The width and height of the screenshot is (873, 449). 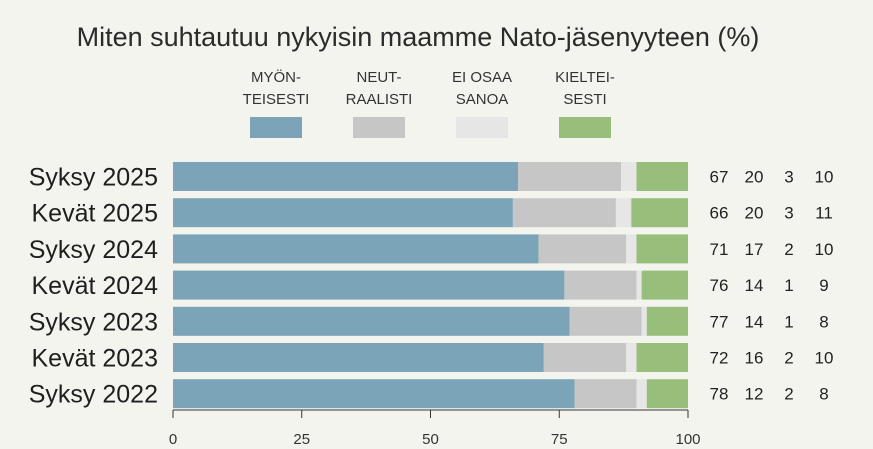 What do you see at coordinates (823, 285) in the screenshot?
I see `value-label: 9` at bounding box center [823, 285].